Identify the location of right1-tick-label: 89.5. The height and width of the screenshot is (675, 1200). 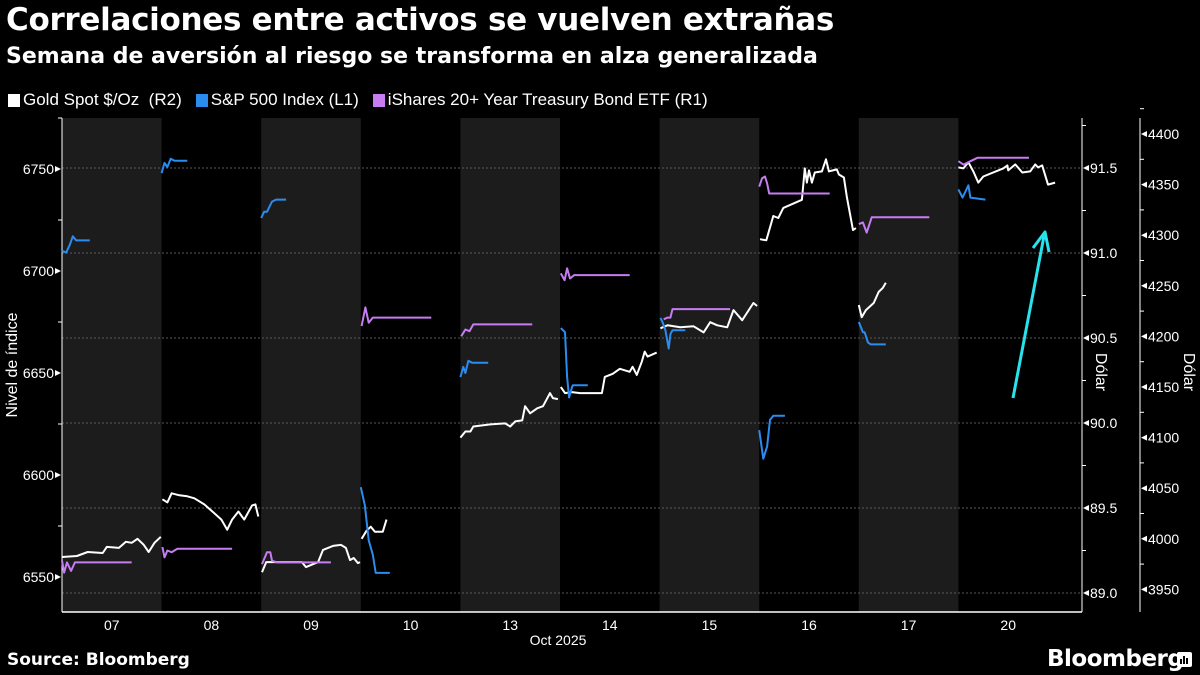
(1103, 508).